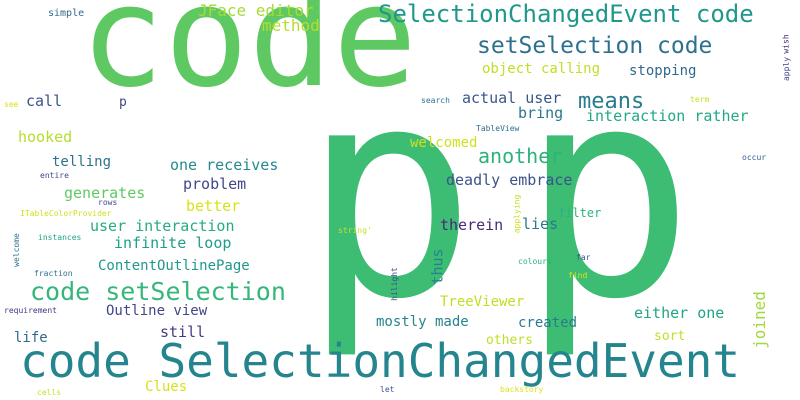 Image resolution: width=800 pixels, height=400 pixels. Describe the element at coordinates (30, 310) in the screenshot. I see `word-requirement: requirement` at that location.